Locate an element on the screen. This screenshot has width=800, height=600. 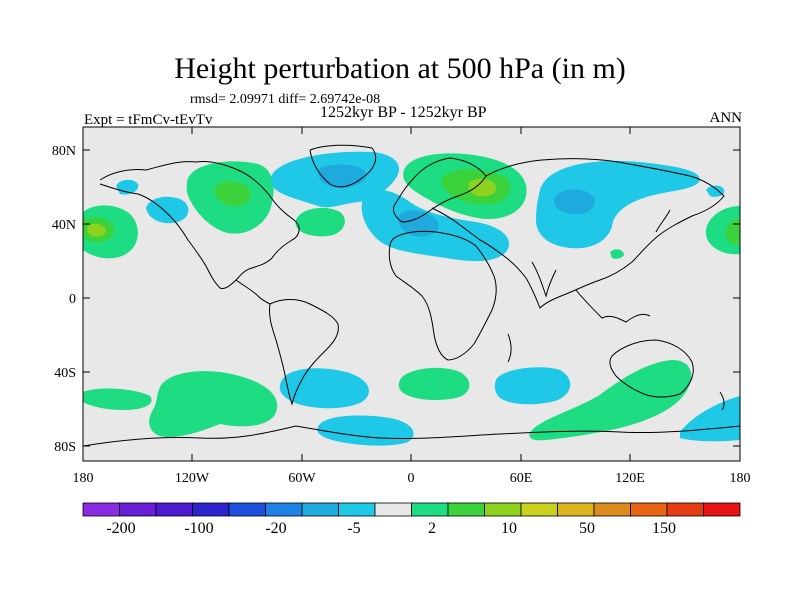
y-label-40S: 40S is located at coordinates (65, 373).